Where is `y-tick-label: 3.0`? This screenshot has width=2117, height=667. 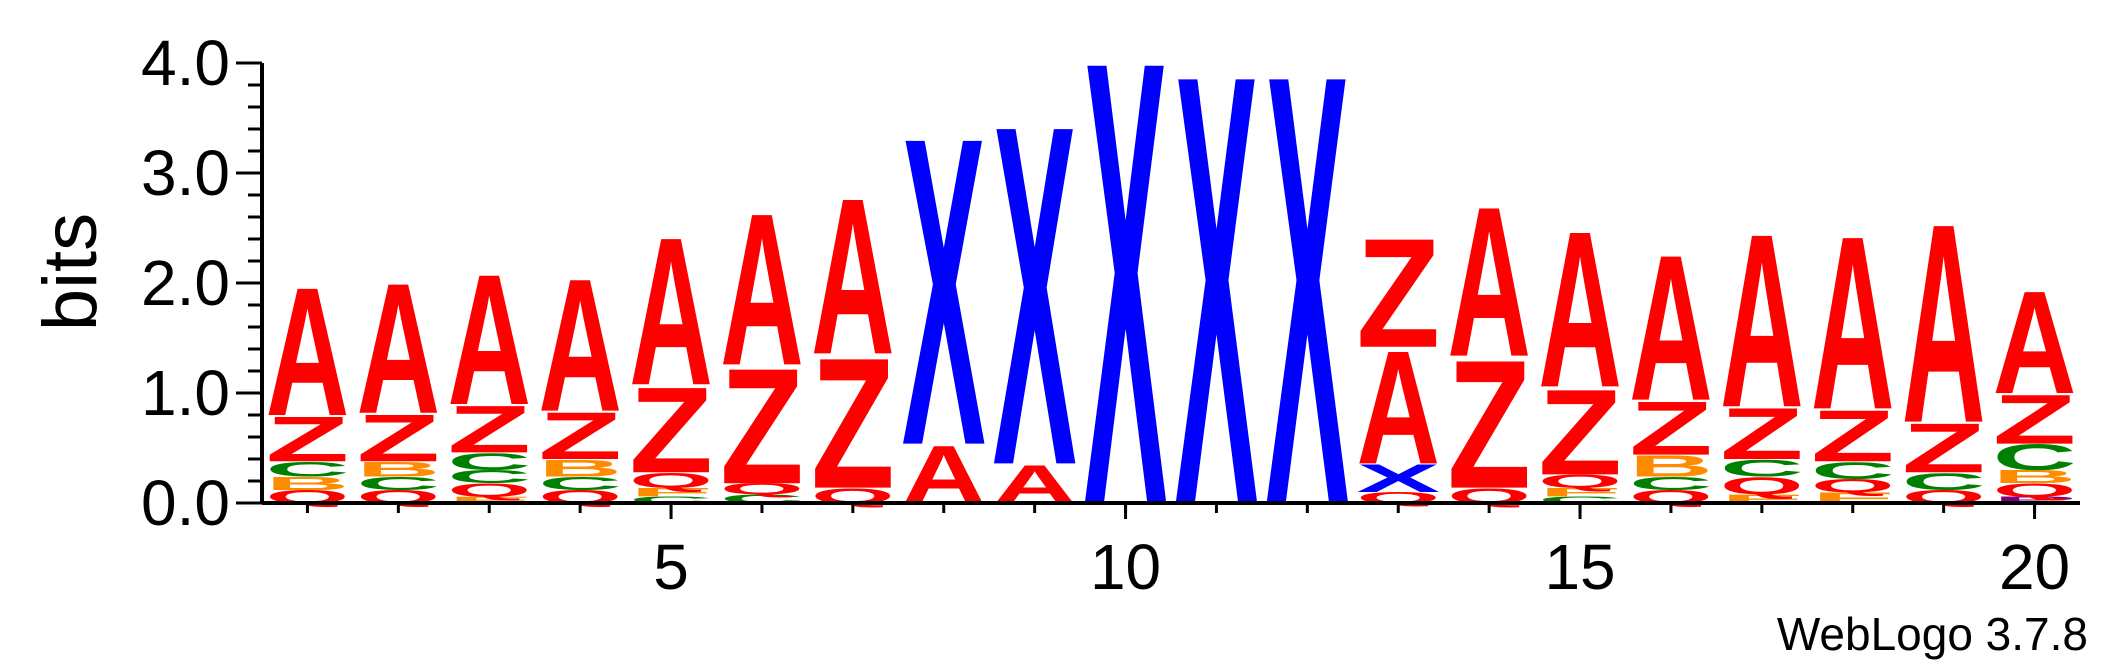
y-tick-label: 3.0 is located at coordinates (185, 173).